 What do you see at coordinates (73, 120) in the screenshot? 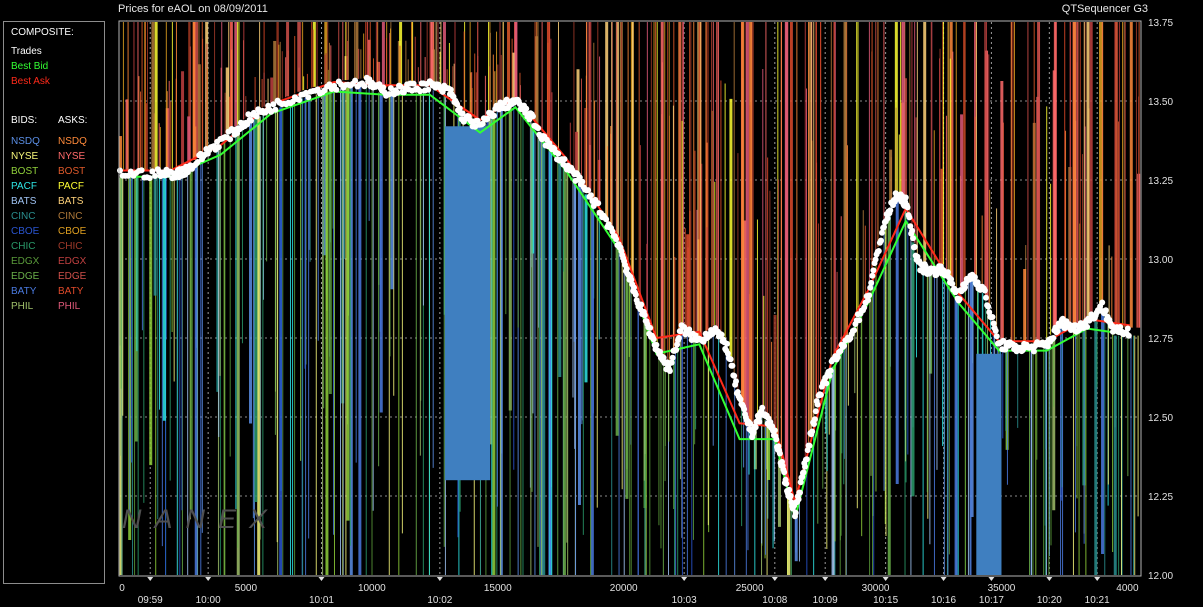
I see `legend-asks-header: ASKS:` at bounding box center [73, 120].